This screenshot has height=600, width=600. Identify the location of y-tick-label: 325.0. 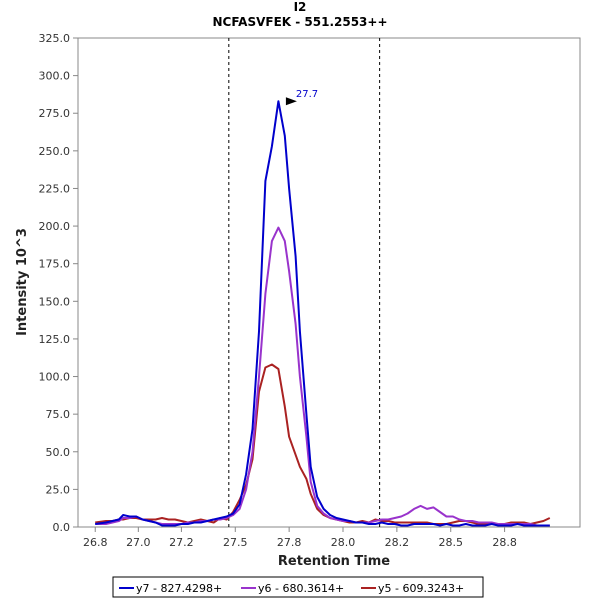
(55, 38).